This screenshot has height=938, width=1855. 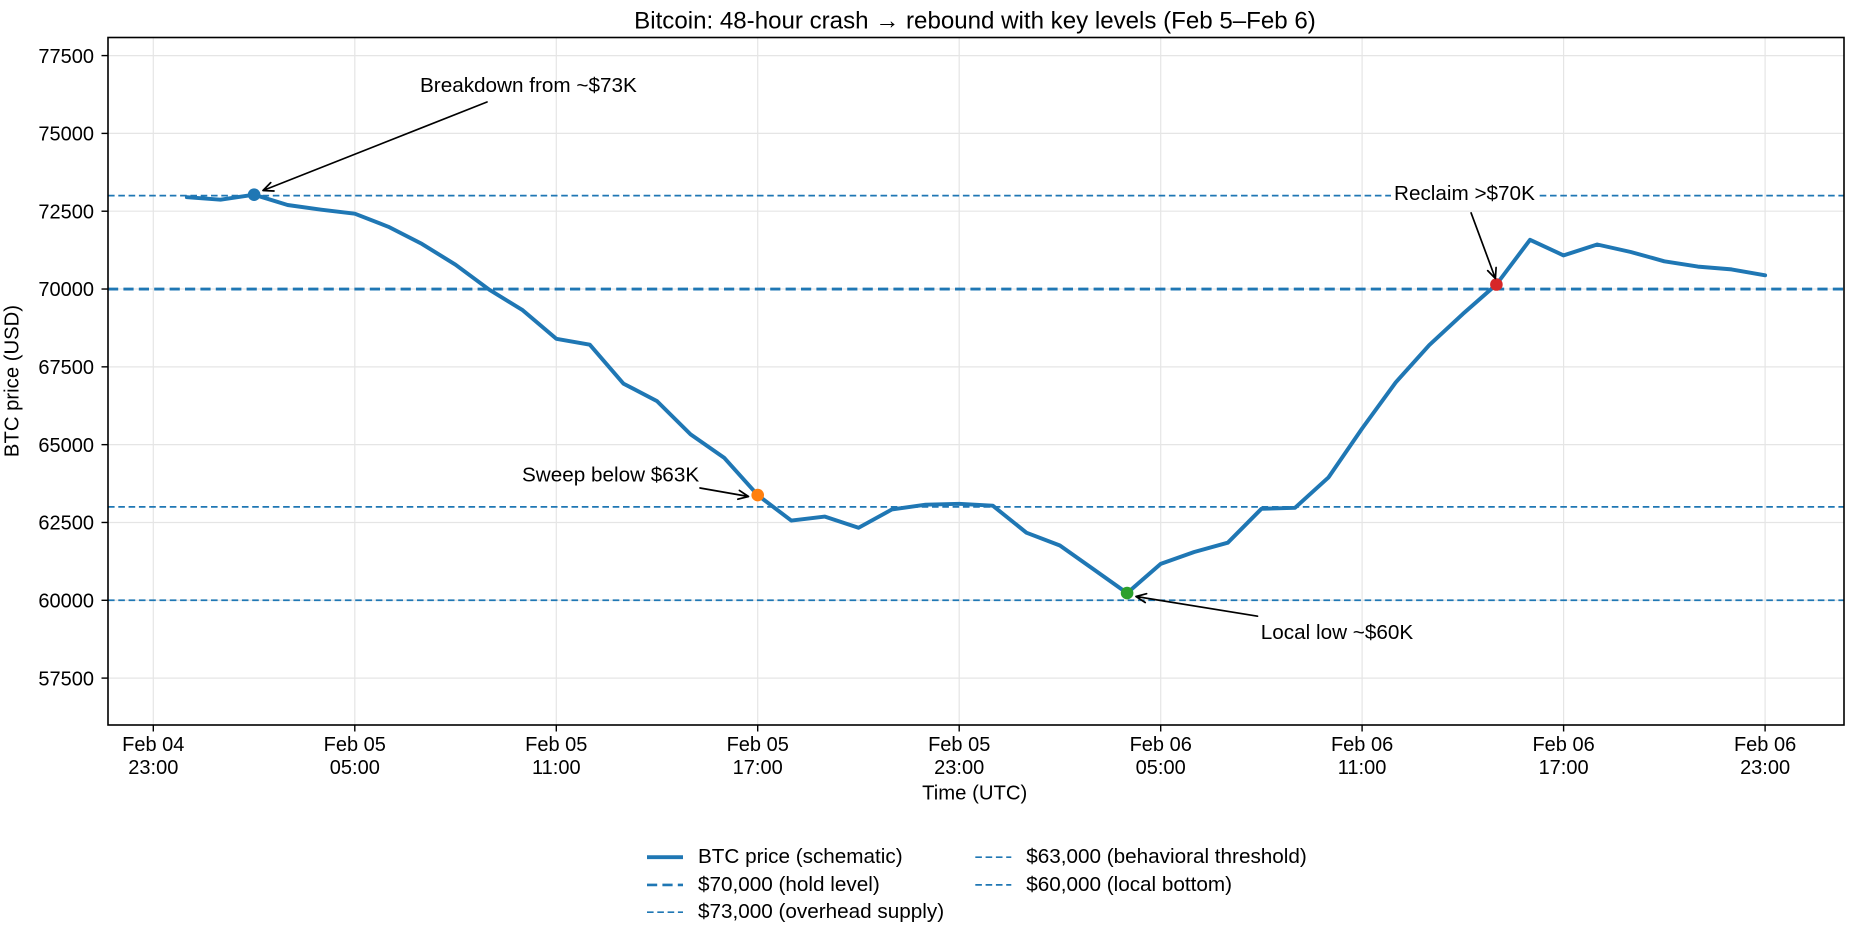 I want to click on svg-text: Time (UTC), so click(x=974, y=794).